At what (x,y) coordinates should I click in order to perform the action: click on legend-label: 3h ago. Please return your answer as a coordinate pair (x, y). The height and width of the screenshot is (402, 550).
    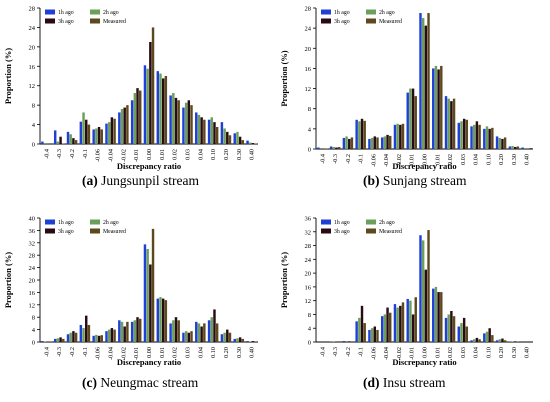
    Looking at the image, I should click on (66, 232).